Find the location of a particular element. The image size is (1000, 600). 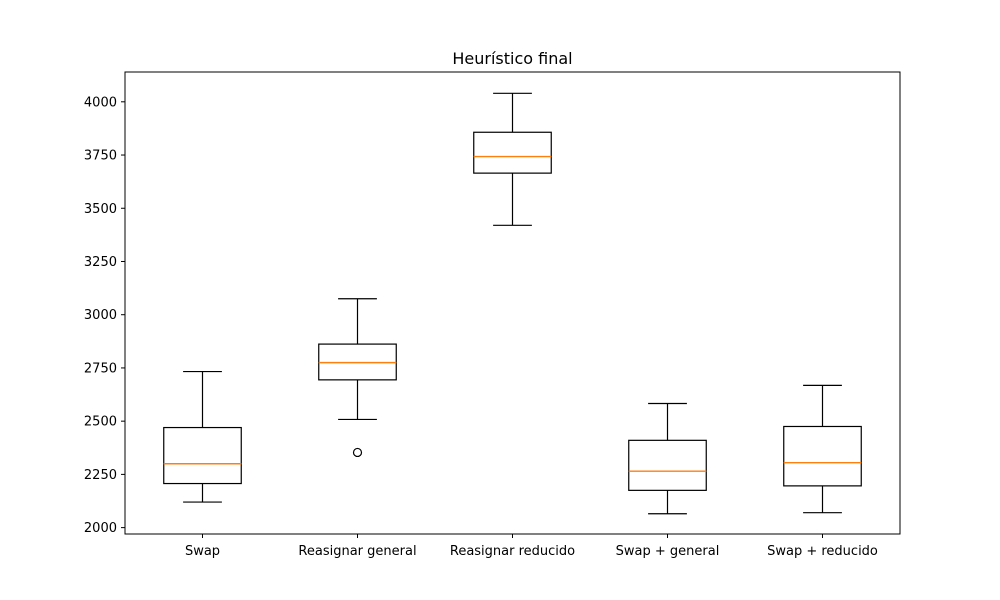

y-tick-label: 2750 is located at coordinates (100, 368).